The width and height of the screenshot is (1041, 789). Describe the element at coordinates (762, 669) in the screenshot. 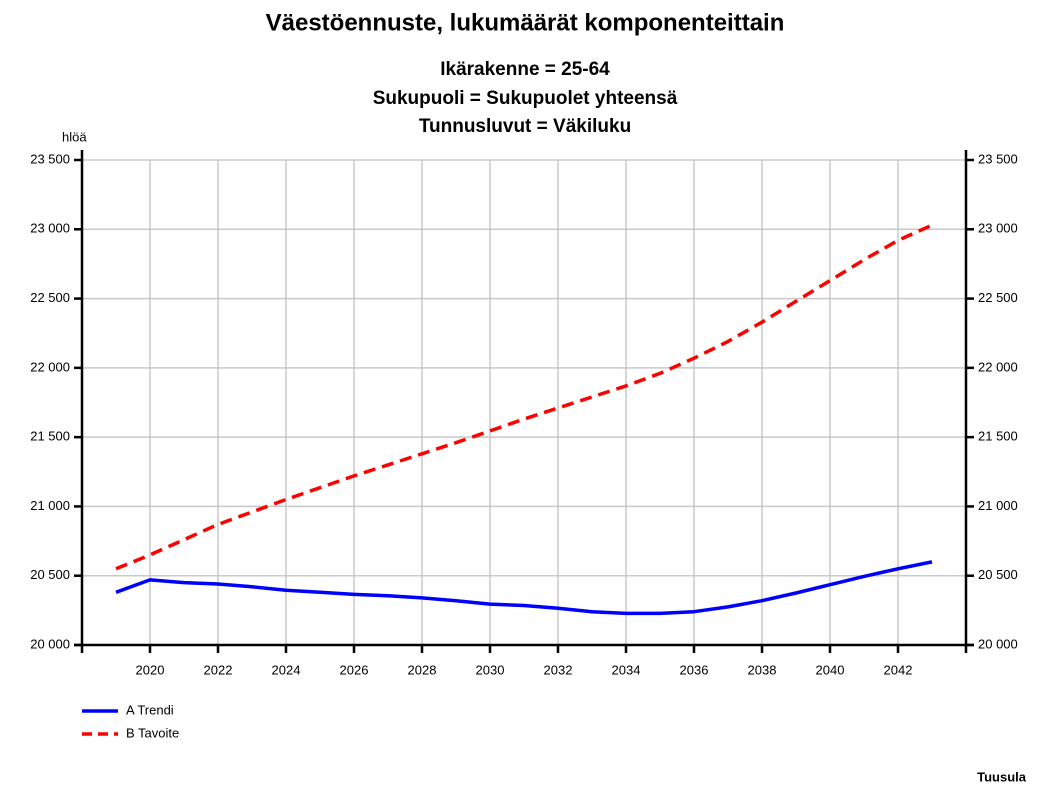

I see `x-tick-label: 2038` at that location.